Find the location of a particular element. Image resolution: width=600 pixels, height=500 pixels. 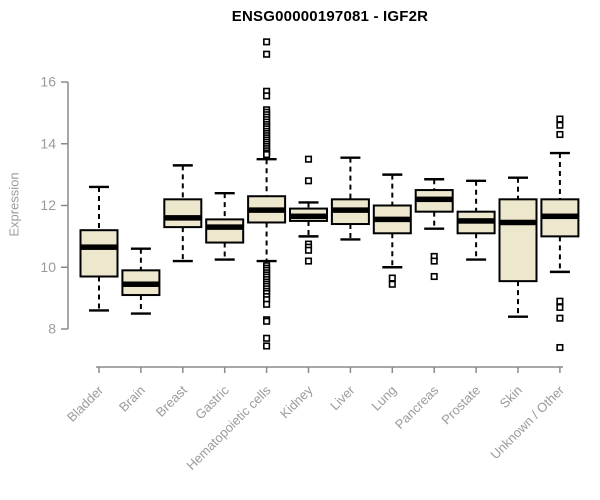

box-liver is located at coordinates (350, 198).